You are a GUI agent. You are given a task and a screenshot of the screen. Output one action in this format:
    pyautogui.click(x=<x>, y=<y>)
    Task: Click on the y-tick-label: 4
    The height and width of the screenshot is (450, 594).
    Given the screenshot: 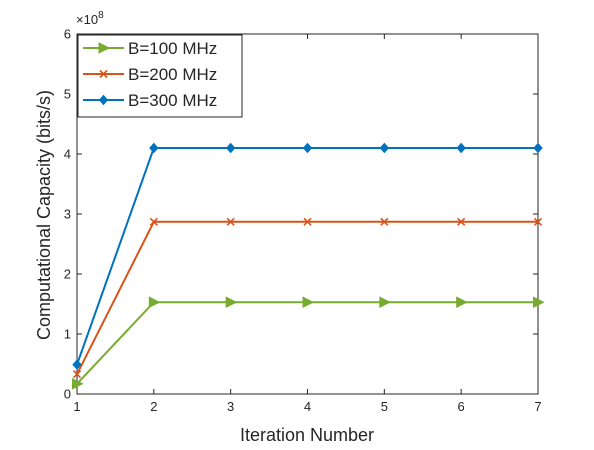 What is the action you would take?
    pyautogui.click(x=67, y=154)
    